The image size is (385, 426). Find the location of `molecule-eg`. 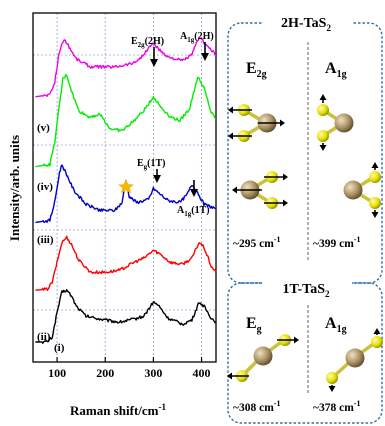

molecule-eg is located at coordinates (263, 358).